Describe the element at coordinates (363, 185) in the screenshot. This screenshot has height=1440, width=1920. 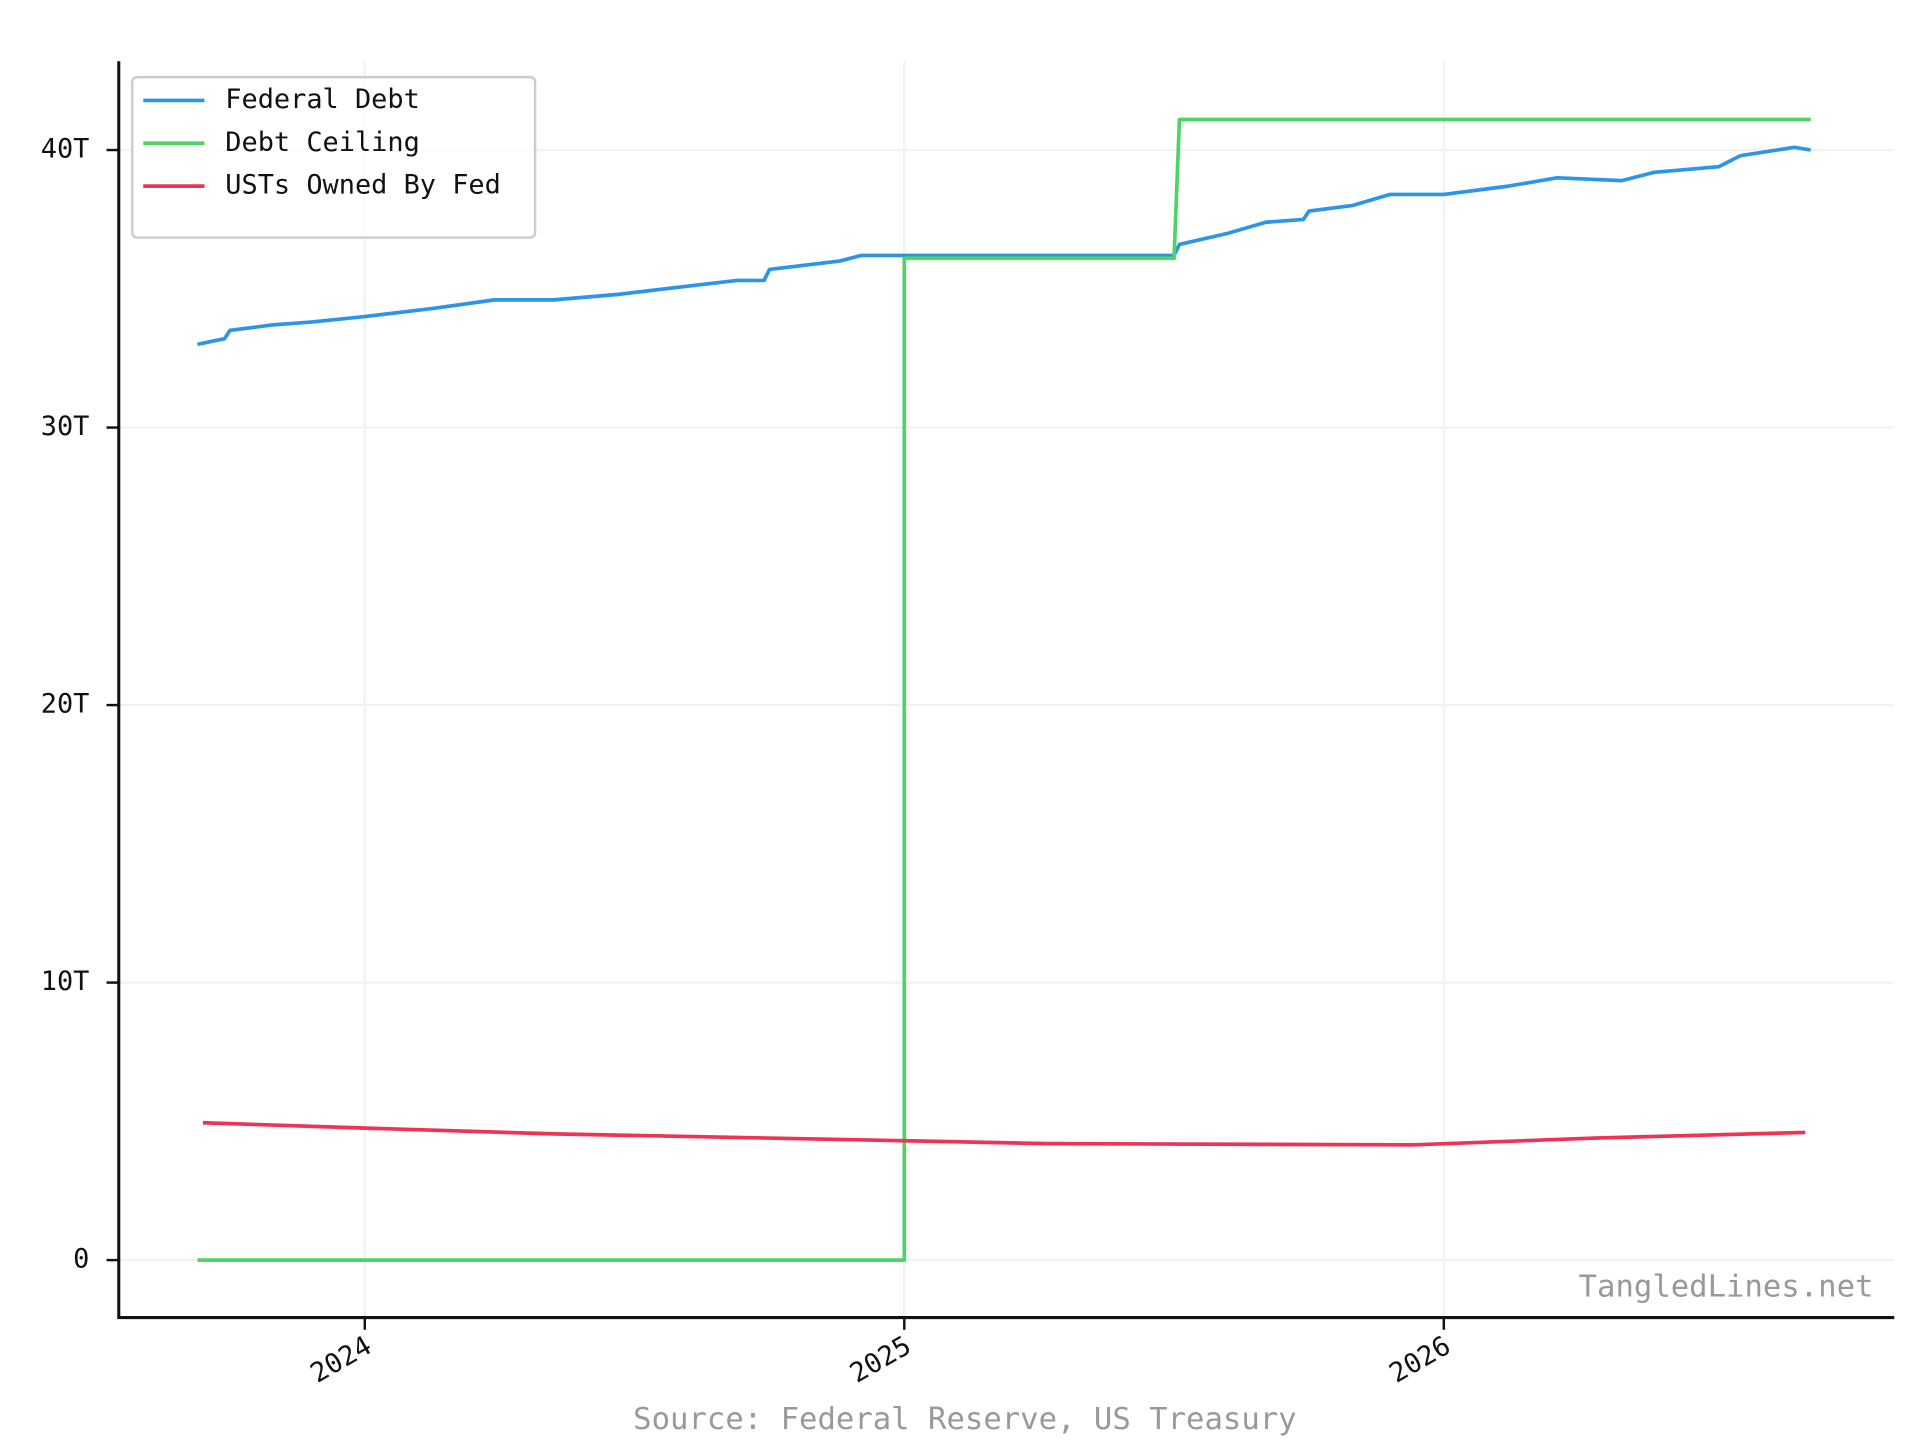
I see `legend-label: USTs Owned By Fed` at that location.